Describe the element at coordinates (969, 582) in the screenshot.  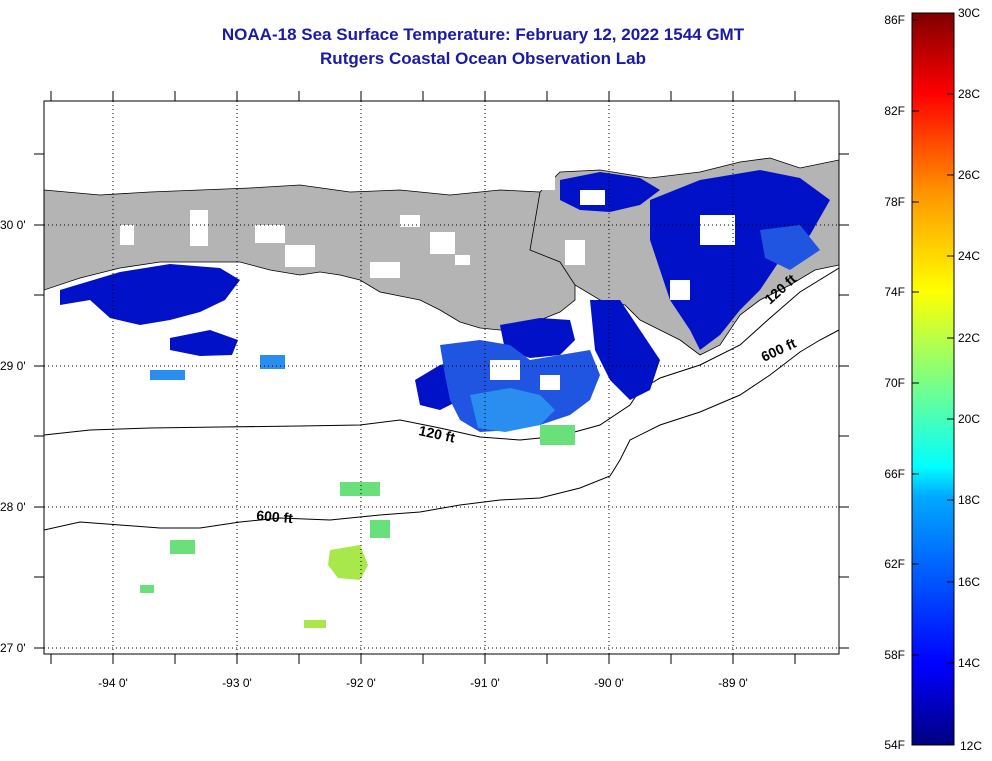
I see `colorbar-c-label: 16C` at that location.